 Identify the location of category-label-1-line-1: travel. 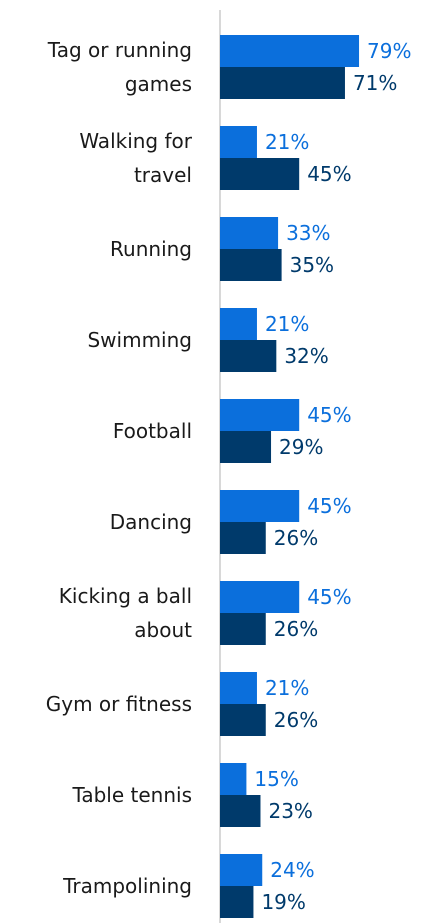
(163, 175).